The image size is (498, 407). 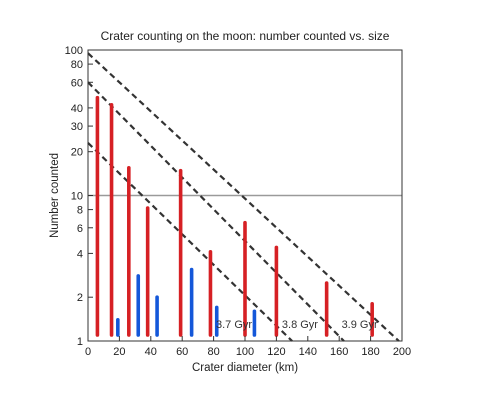 I want to click on x-tick-label: 80, so click(x=213, y=352).